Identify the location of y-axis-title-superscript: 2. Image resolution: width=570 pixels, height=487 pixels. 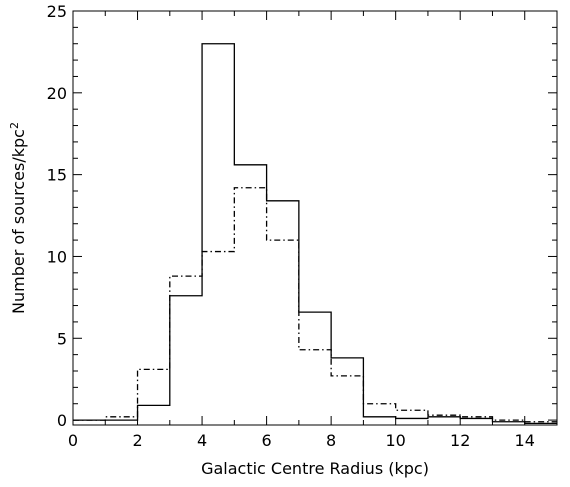
(14, 125).